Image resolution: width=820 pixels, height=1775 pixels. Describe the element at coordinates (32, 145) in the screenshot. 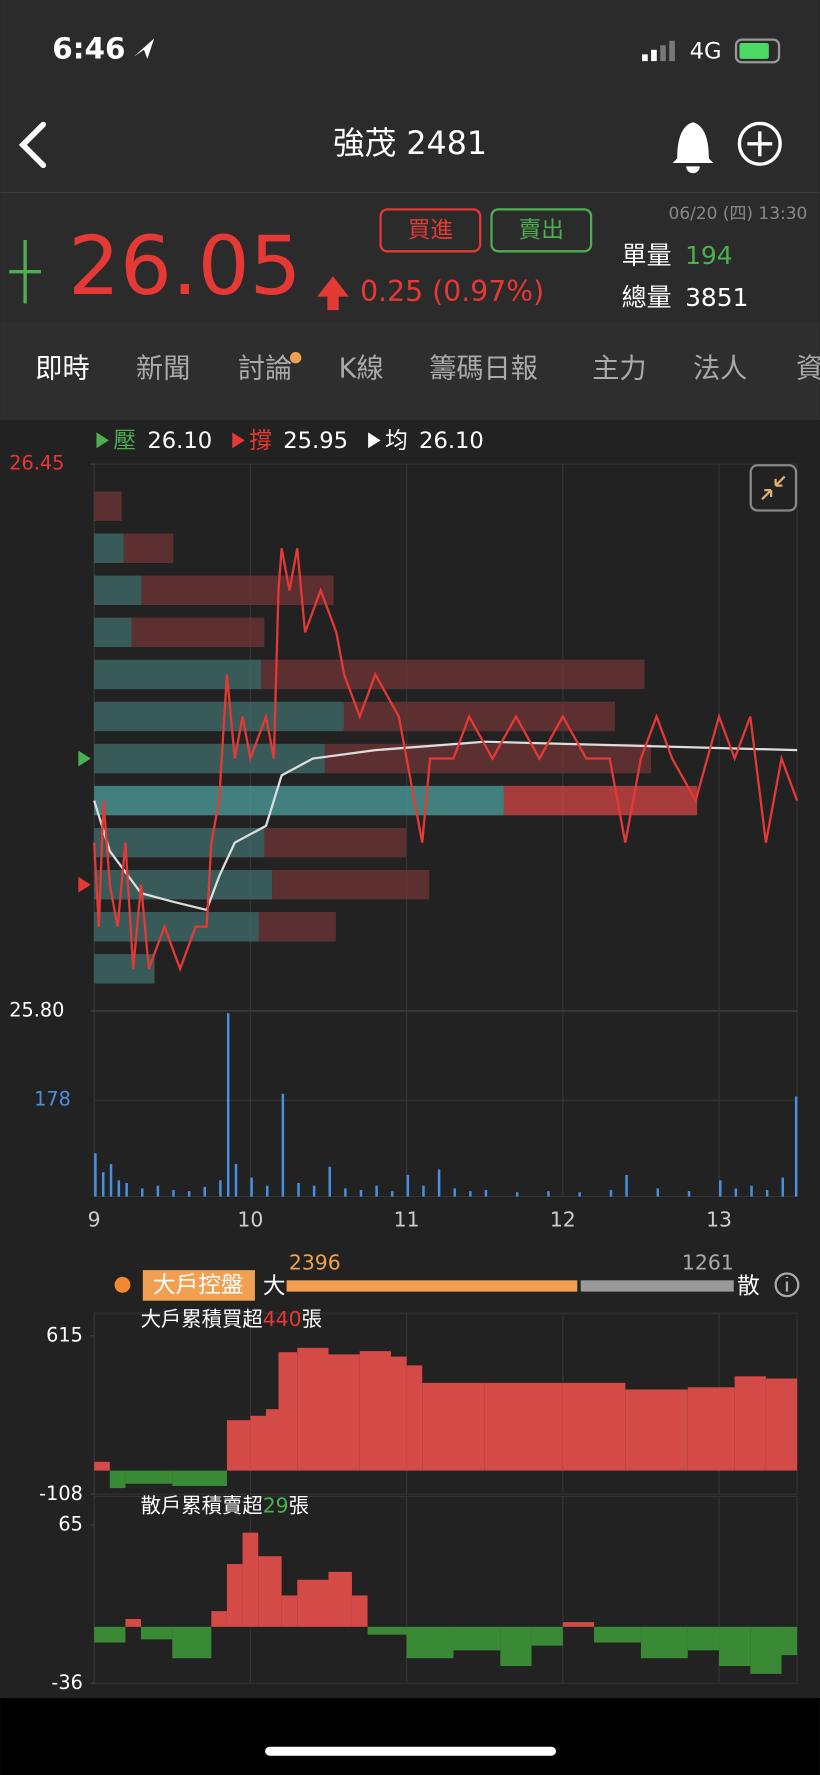

I see `back-button` at that location.